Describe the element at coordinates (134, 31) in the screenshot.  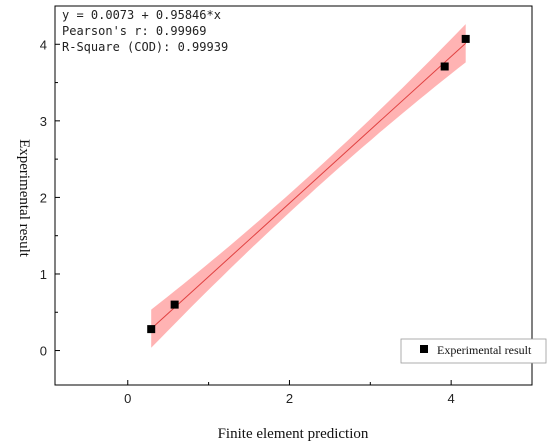
I see `pearson-r: Pearson's r: 0.99969` at that location.